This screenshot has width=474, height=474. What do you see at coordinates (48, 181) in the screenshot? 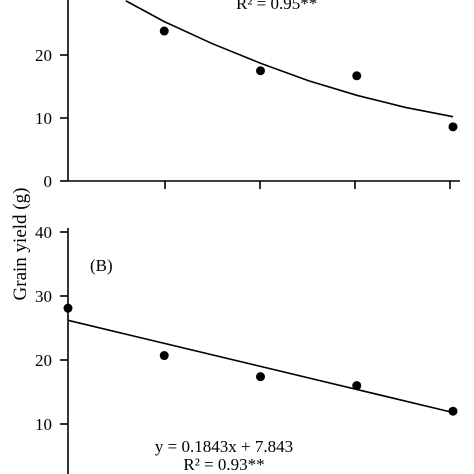
I see `top-y-tick-label: 0` at bounding box center [48, 181].